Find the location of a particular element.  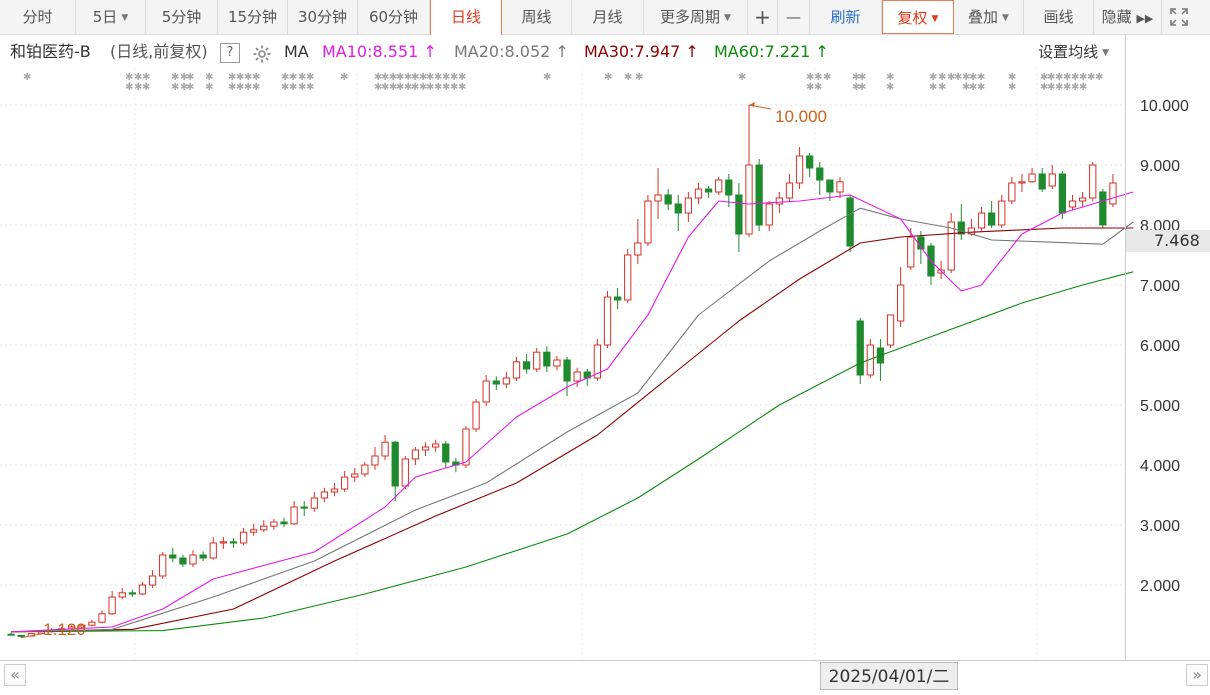

tab-minute: 分时 is located at coordinates (38, 17).